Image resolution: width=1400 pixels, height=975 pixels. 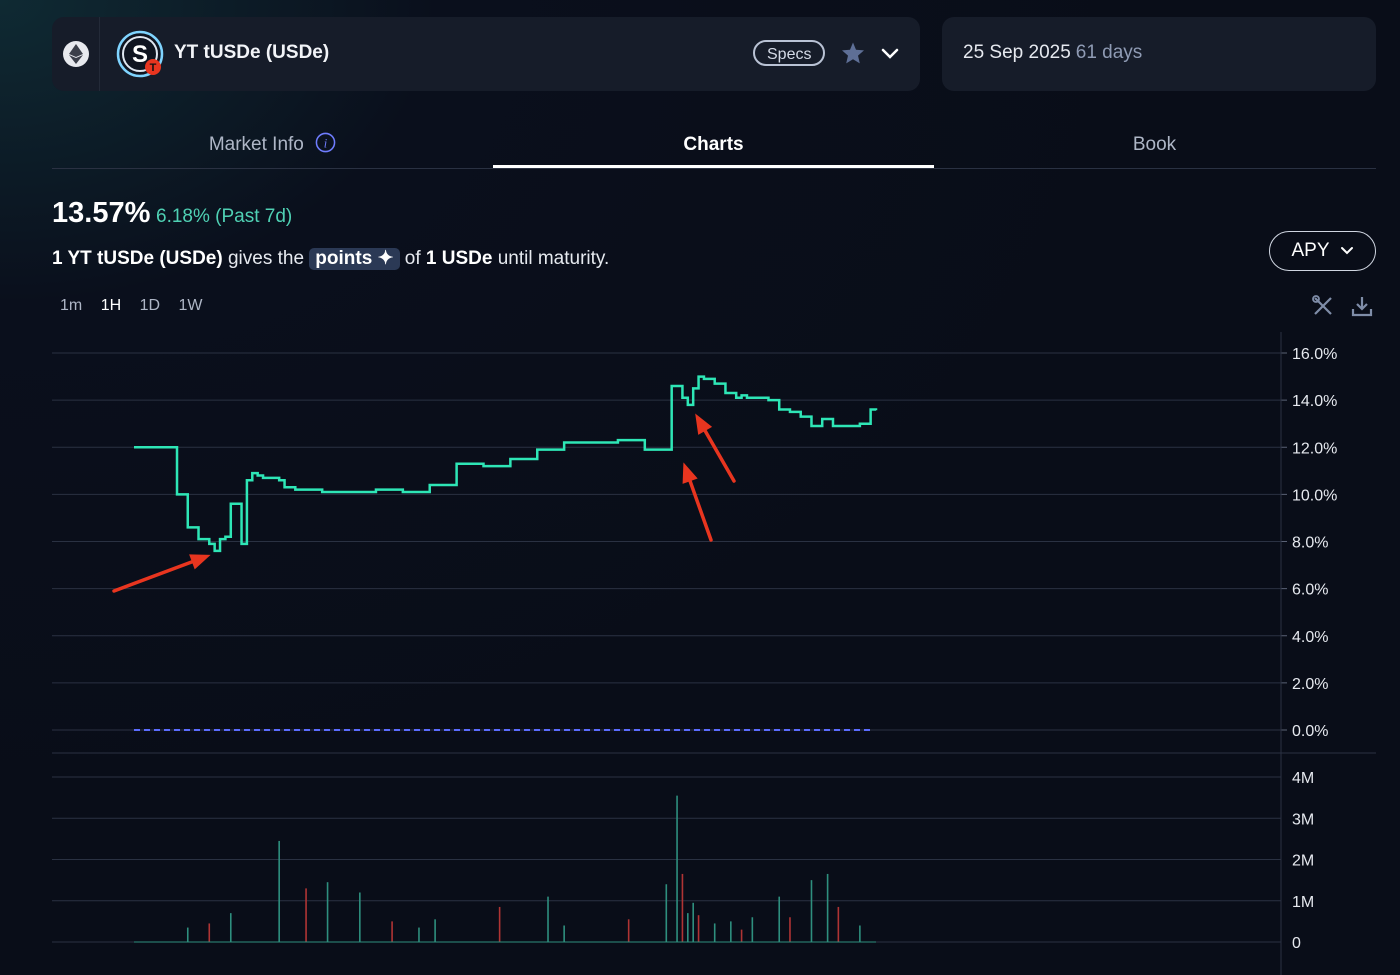 What do you see at coordinates (153, 68) in the screenshot?
I see `svg-text: T` at bounding box center [153, 68].